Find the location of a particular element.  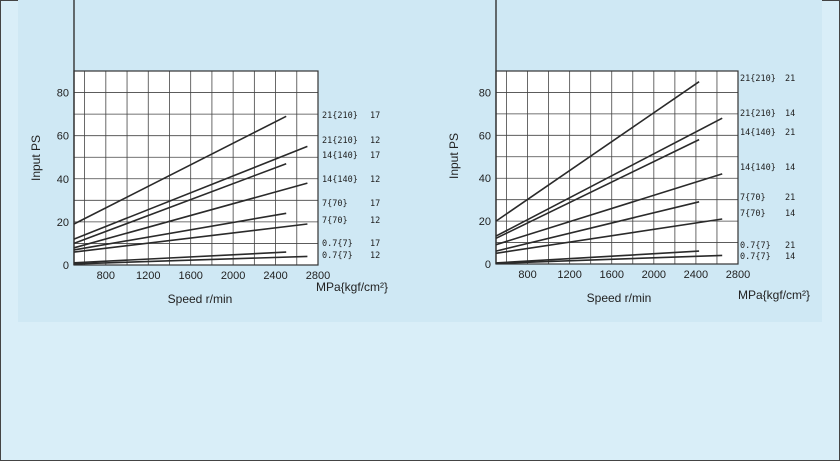

plot-area is located at coordinates (196, 168).